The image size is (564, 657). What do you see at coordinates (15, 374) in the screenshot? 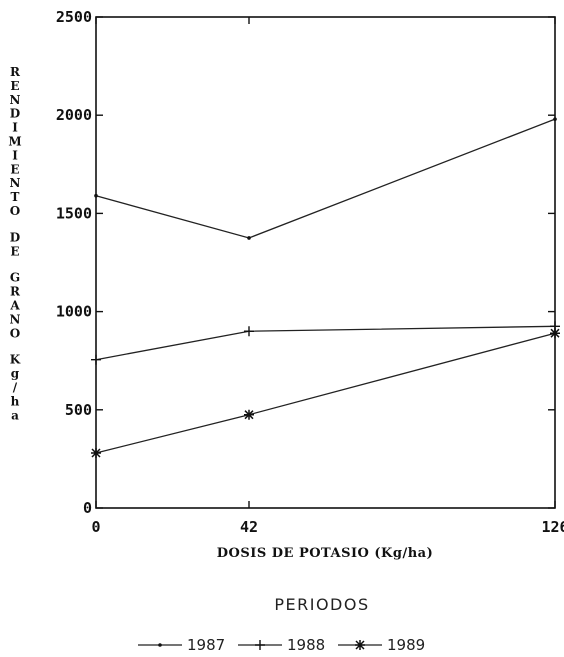
I see `y-axis-label-char: g` at bounding box center [15, 374].